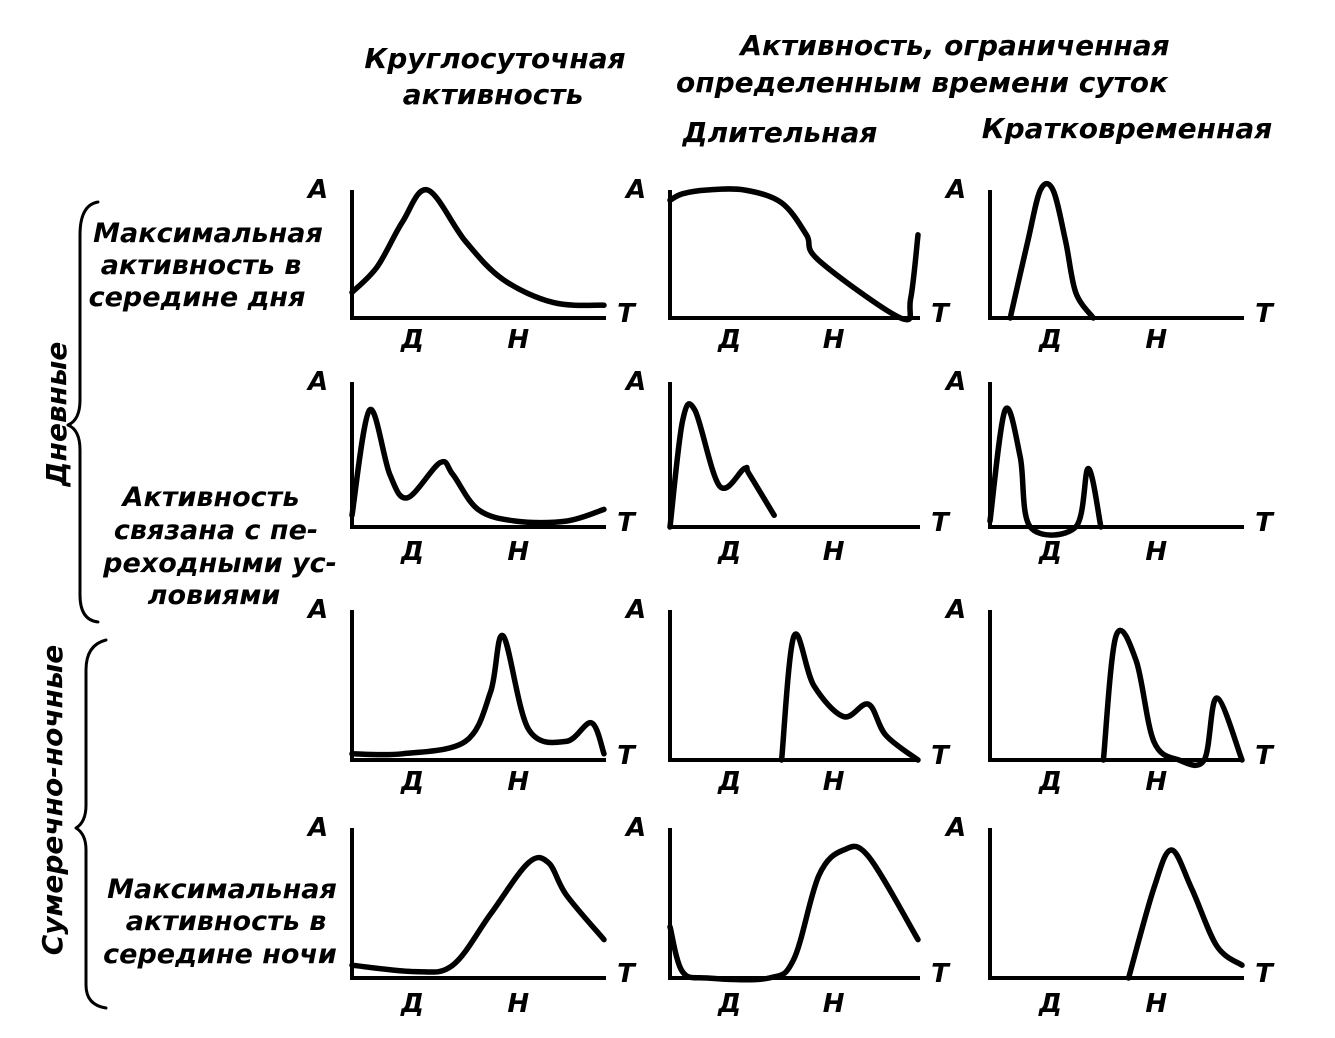 Image resolution: width=1335 pixels, height=1038 pixels. Describe the element at coordinates (219, 563) in the screenshot. I see `row2-line3: реходными ус-` at that location.